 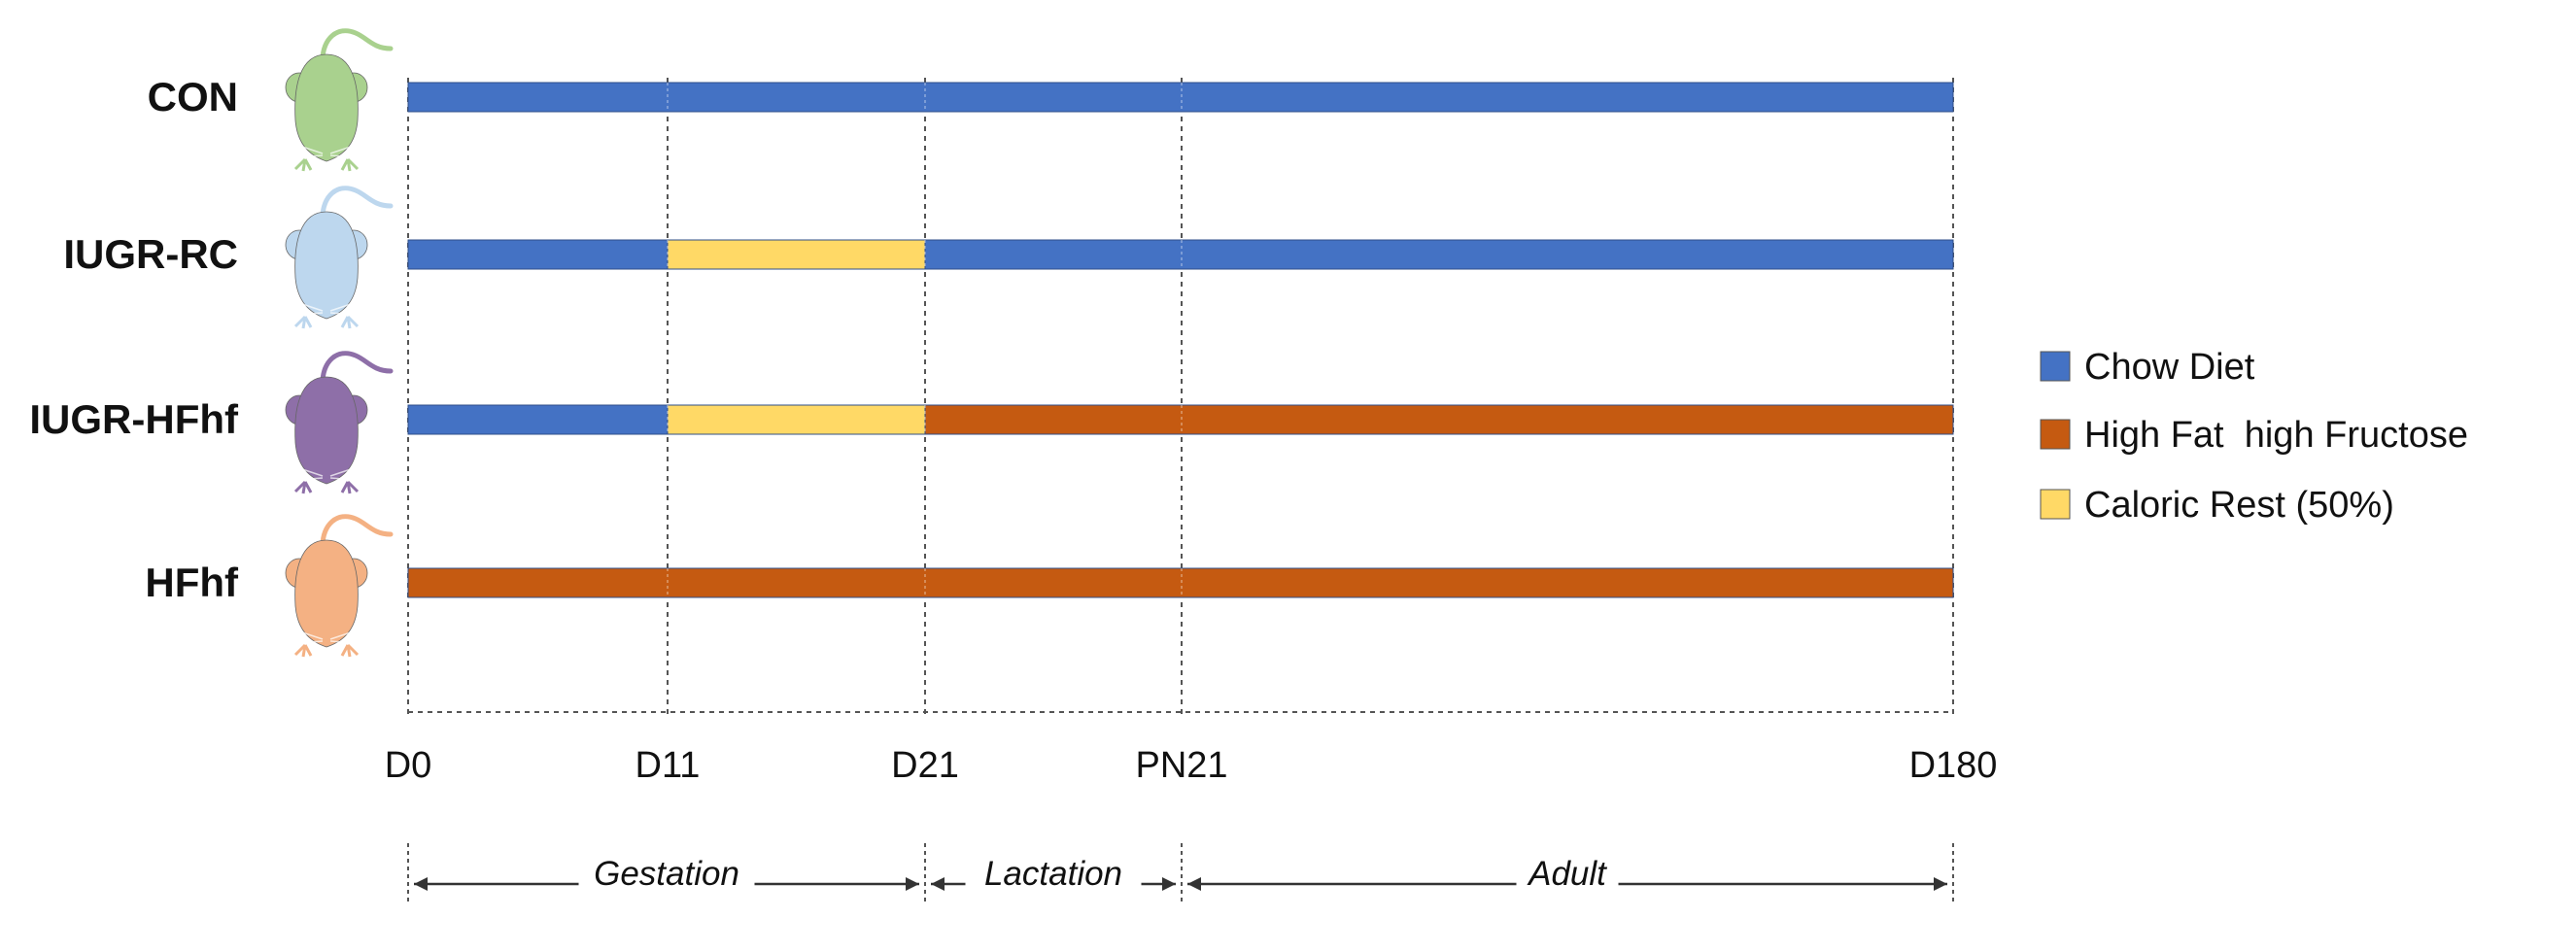 I want to click on phase-lactation: Lactation, so click(x=1053, y=874).